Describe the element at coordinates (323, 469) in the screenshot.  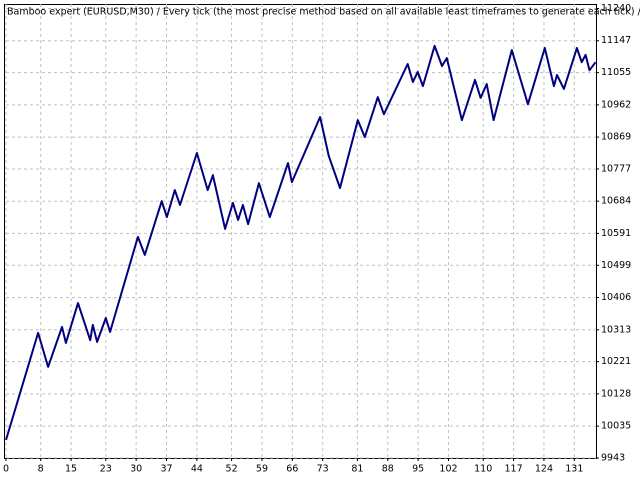
I see `x-tick-label: 73` at that location.